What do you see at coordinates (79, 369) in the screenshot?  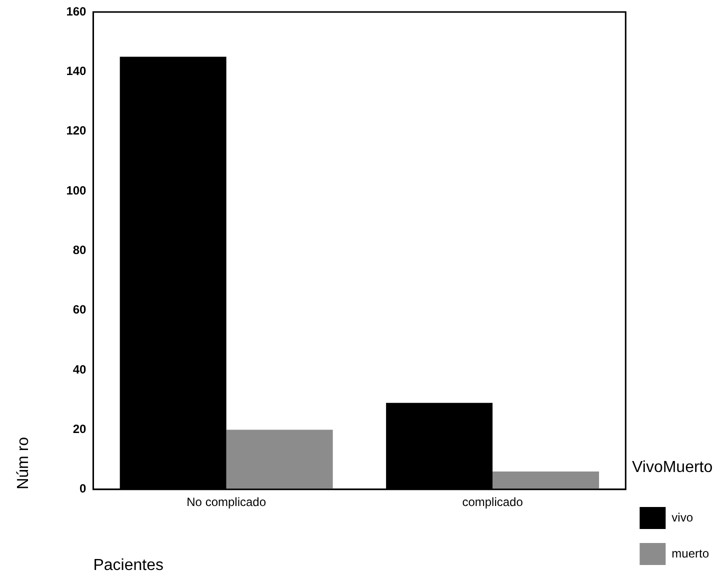 I see `y-tick-label: 40` at bounding box center [79, 369].